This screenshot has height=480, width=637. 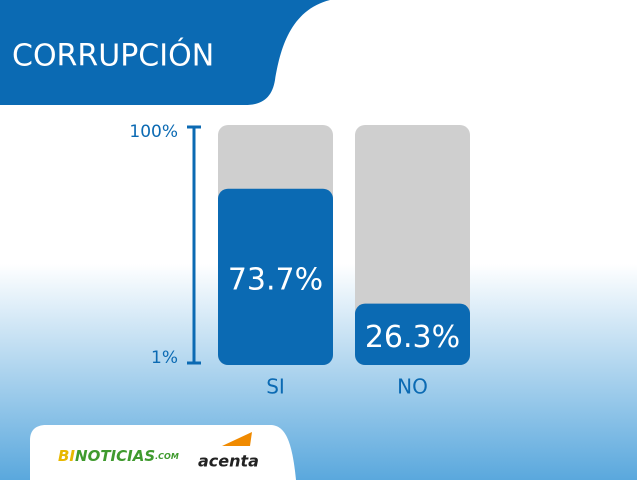 I want to click on value-label: 73.7%, so click(x=275, y=279).